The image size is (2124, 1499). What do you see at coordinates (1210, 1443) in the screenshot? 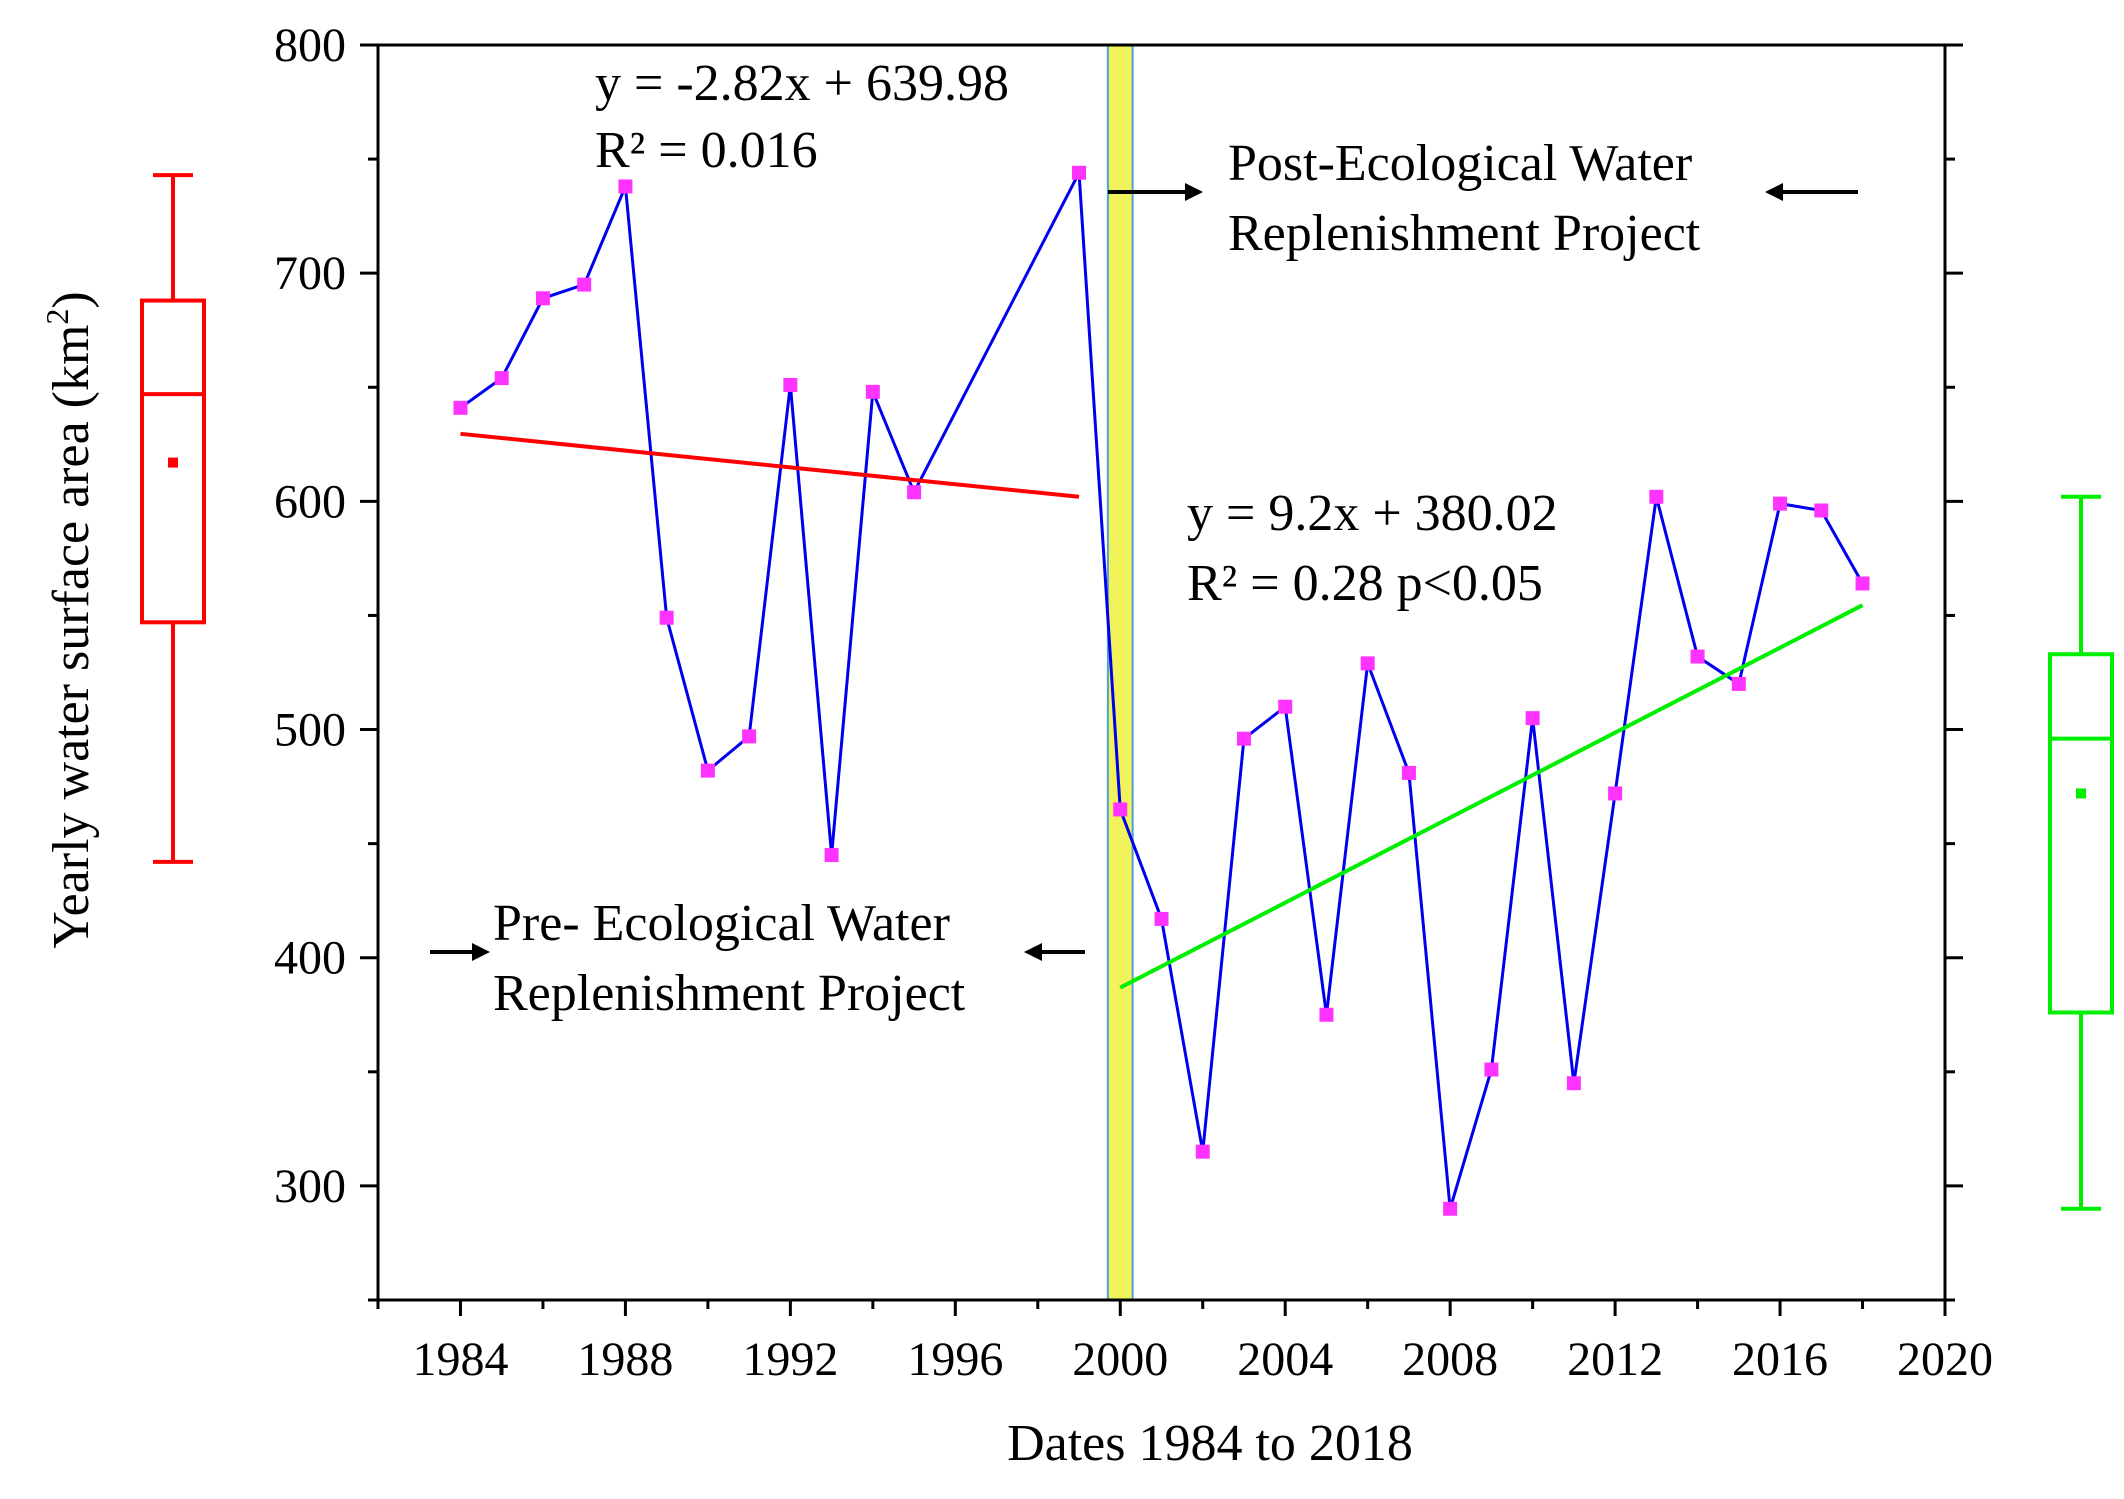
I see `x-axis-label: Dates 1984 to 2018` at bounding box center [1210, 1443].